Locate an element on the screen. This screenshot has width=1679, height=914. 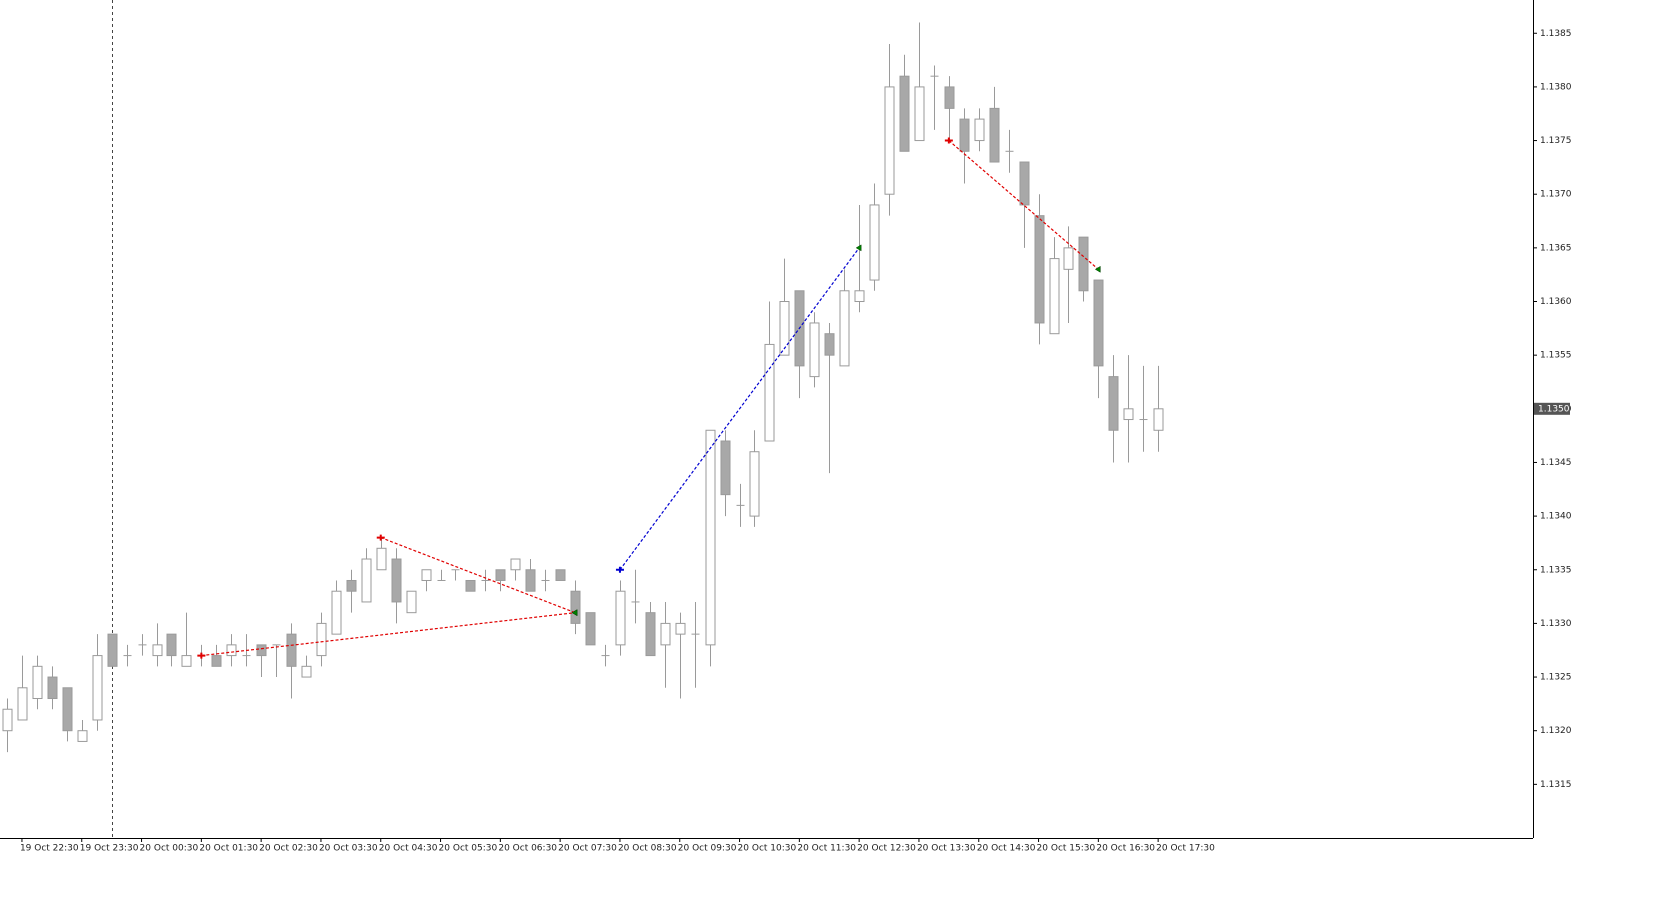
current-price-label: 1.1350 is located at coordinates (1554, 409).